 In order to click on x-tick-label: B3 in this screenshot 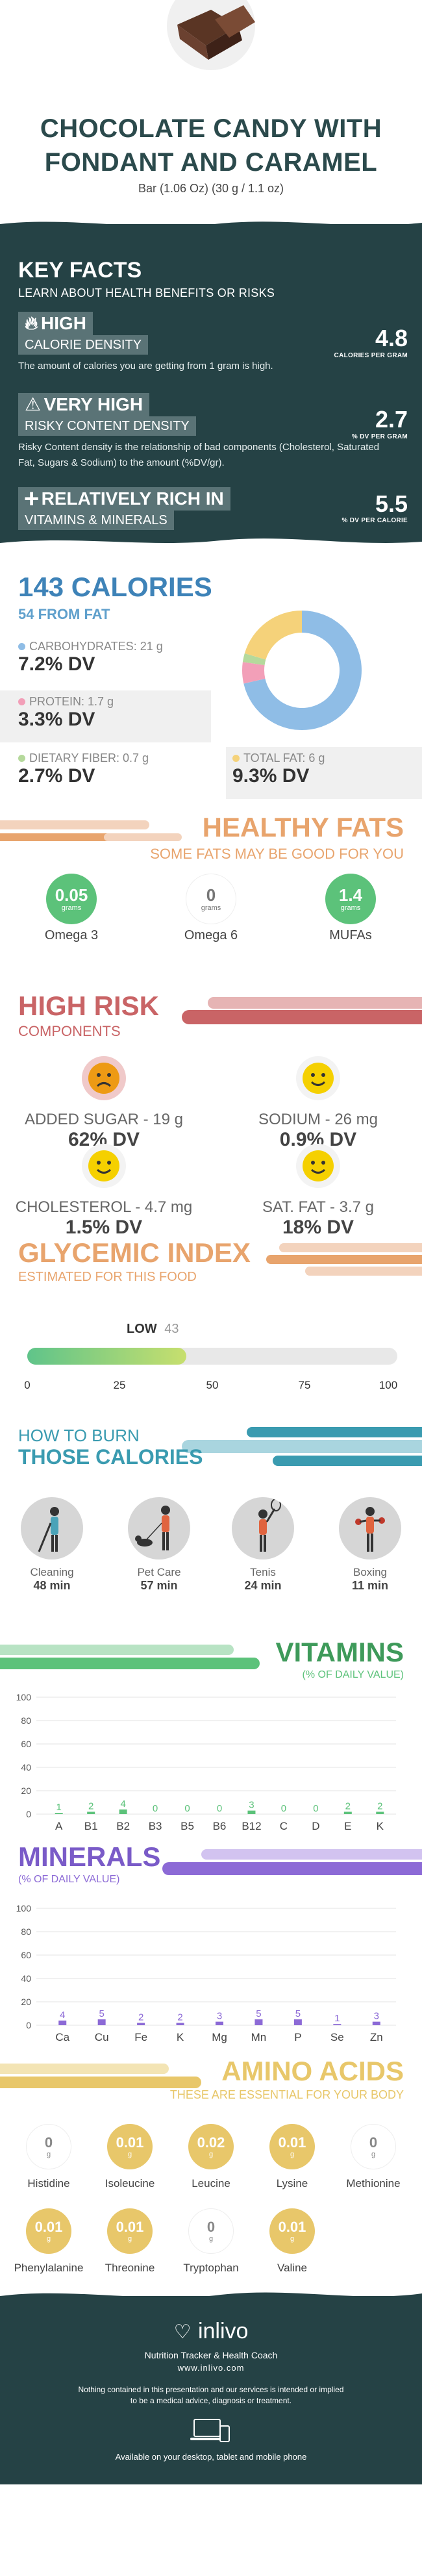, I will do `click(155, 1826)`.